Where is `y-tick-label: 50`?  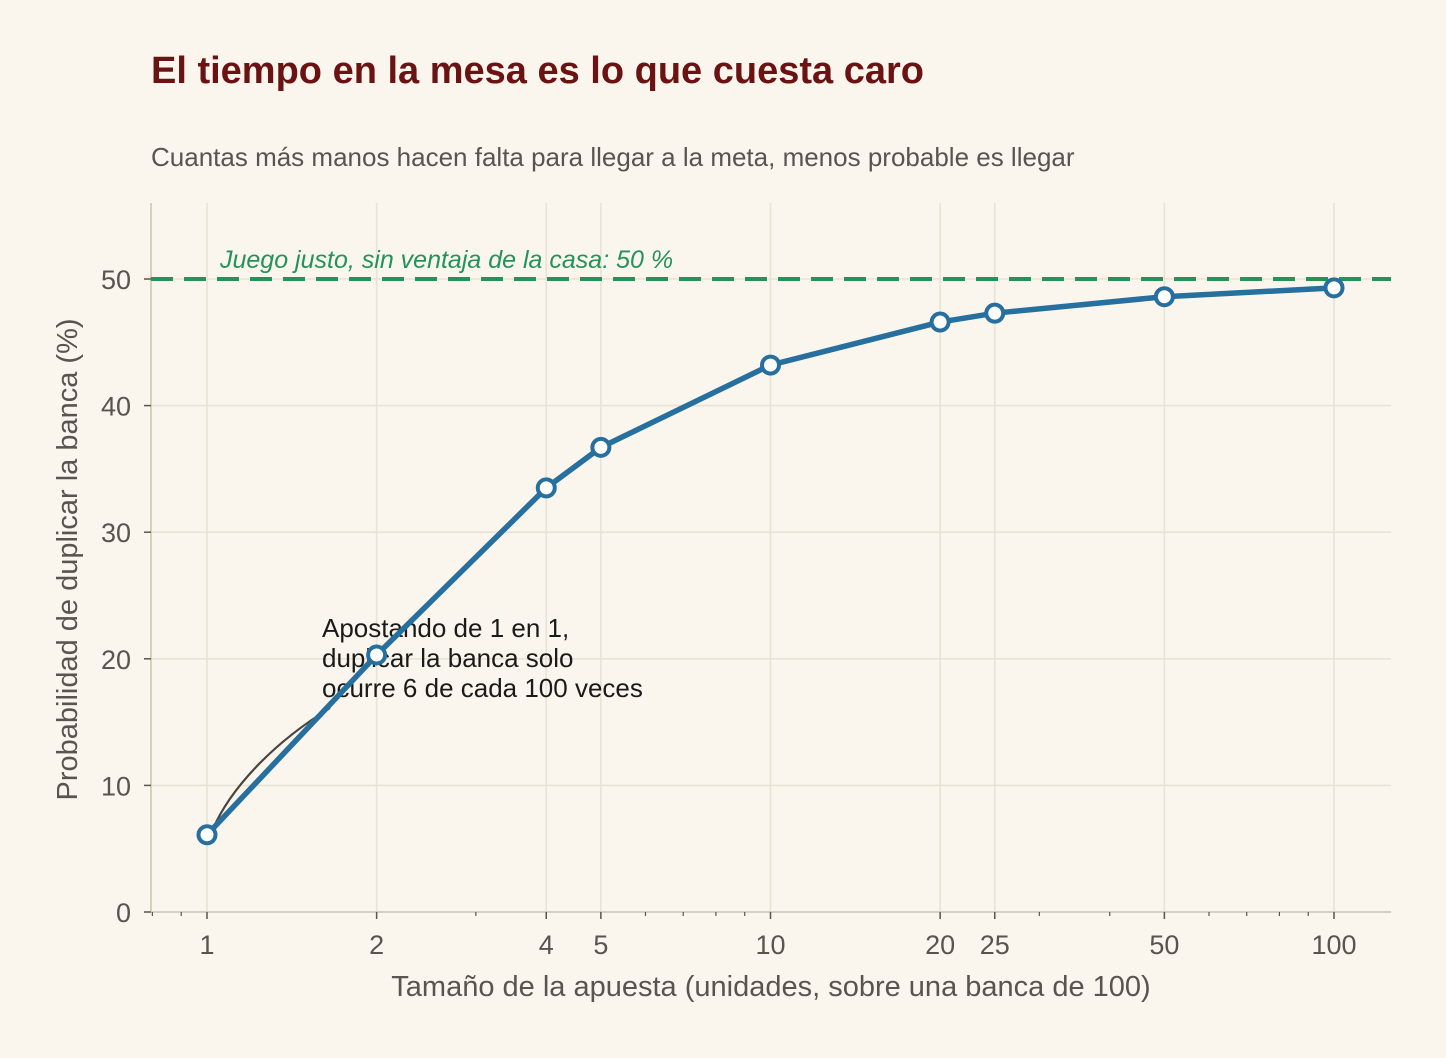 y-tick-label: 50 is located at coordinates (116, 280).